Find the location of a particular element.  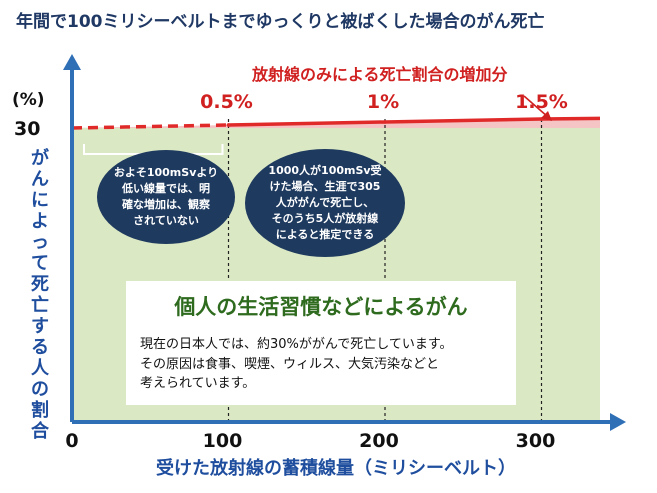

increase-label: 0.5% is located at coordinates (226, 102).